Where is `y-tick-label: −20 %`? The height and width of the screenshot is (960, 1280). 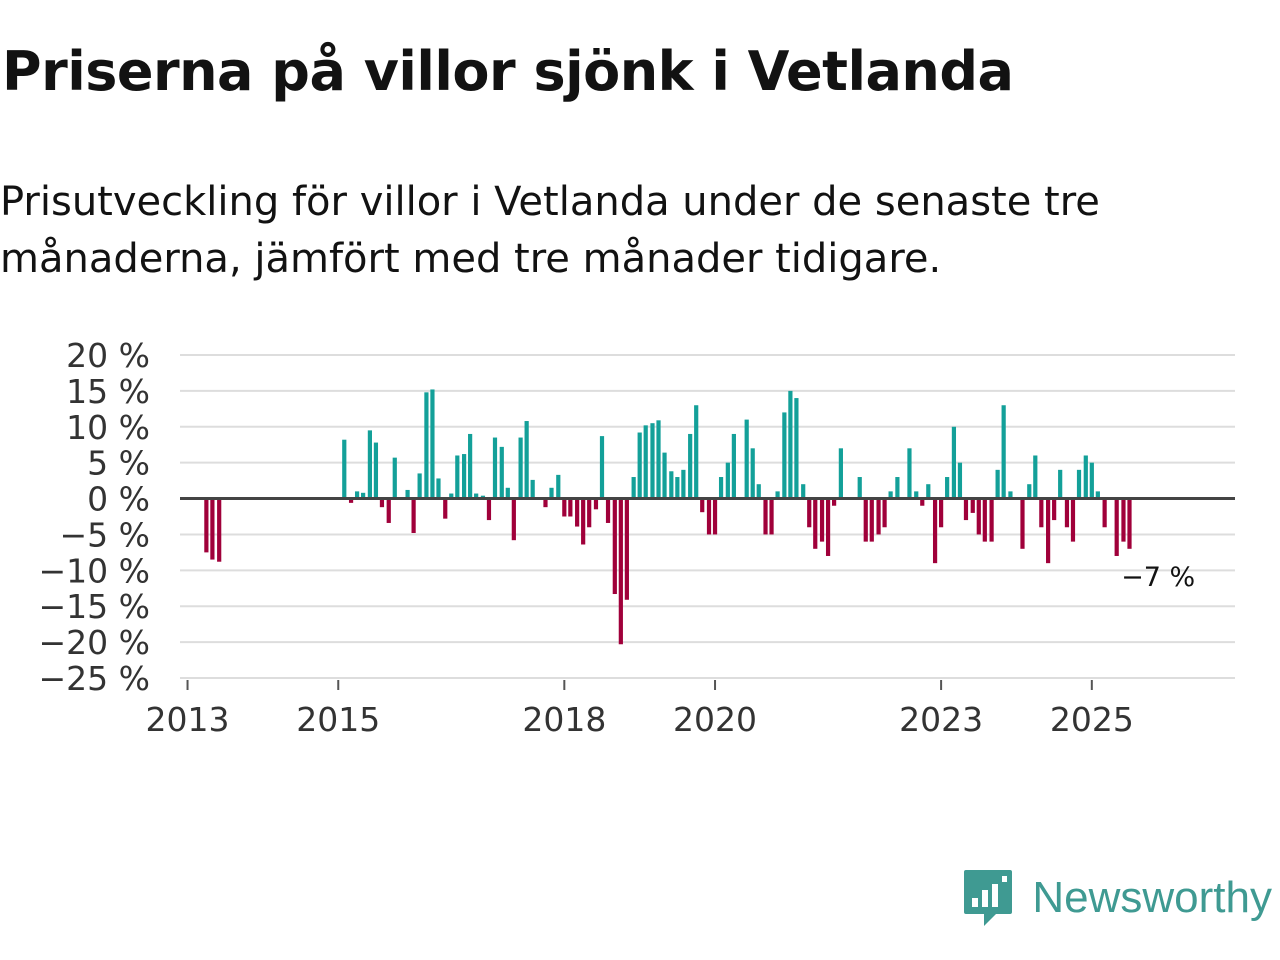
y-tick-label: −20 % is located at coordinates (95, 642).